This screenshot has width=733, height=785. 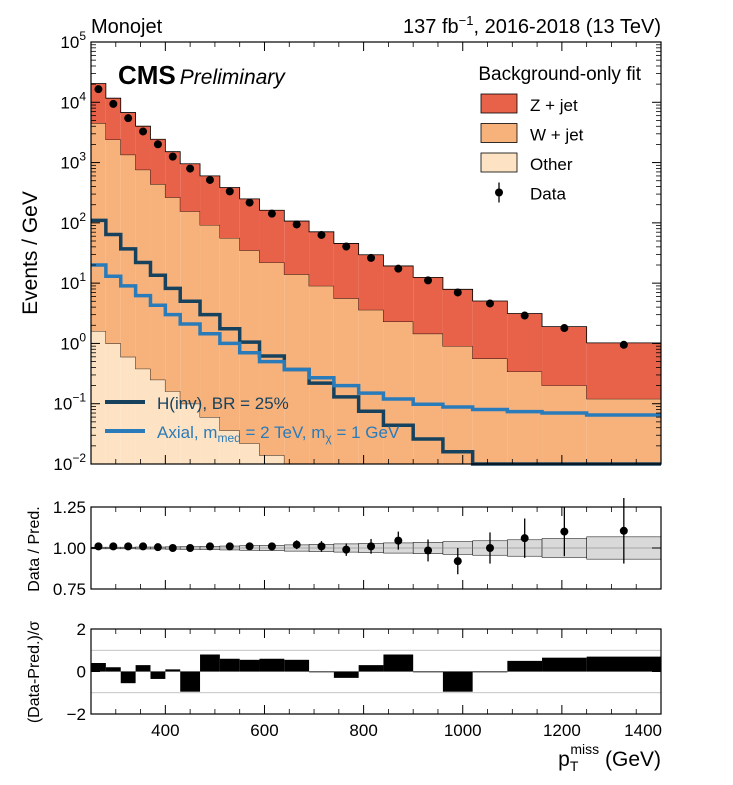 I want to click on legend-swatch-w-jet, so click(x=499, y=133).